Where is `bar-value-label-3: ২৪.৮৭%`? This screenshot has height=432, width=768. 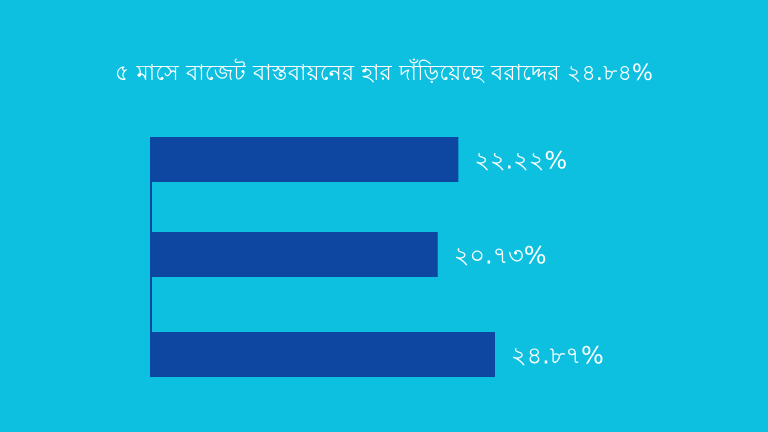
bar-value-label-3: ২৪.৮৭% is located at coordinates (557, 356).